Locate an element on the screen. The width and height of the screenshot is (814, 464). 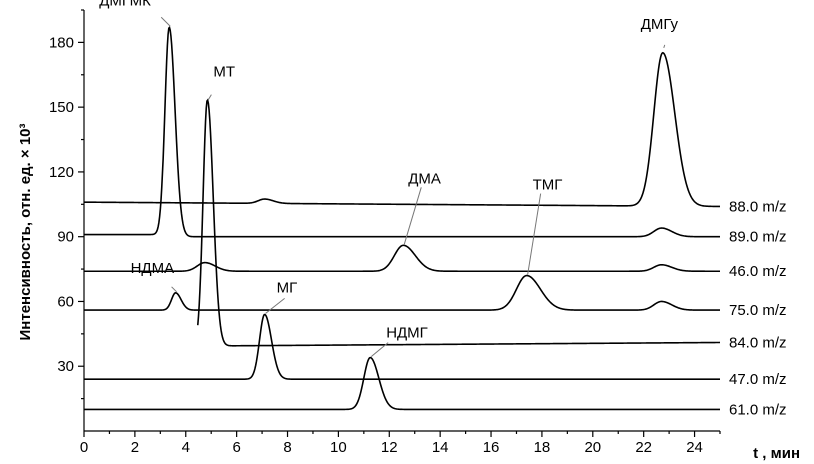
trace-label-3: 75.0 m/z is located at coordinates (758, 310).